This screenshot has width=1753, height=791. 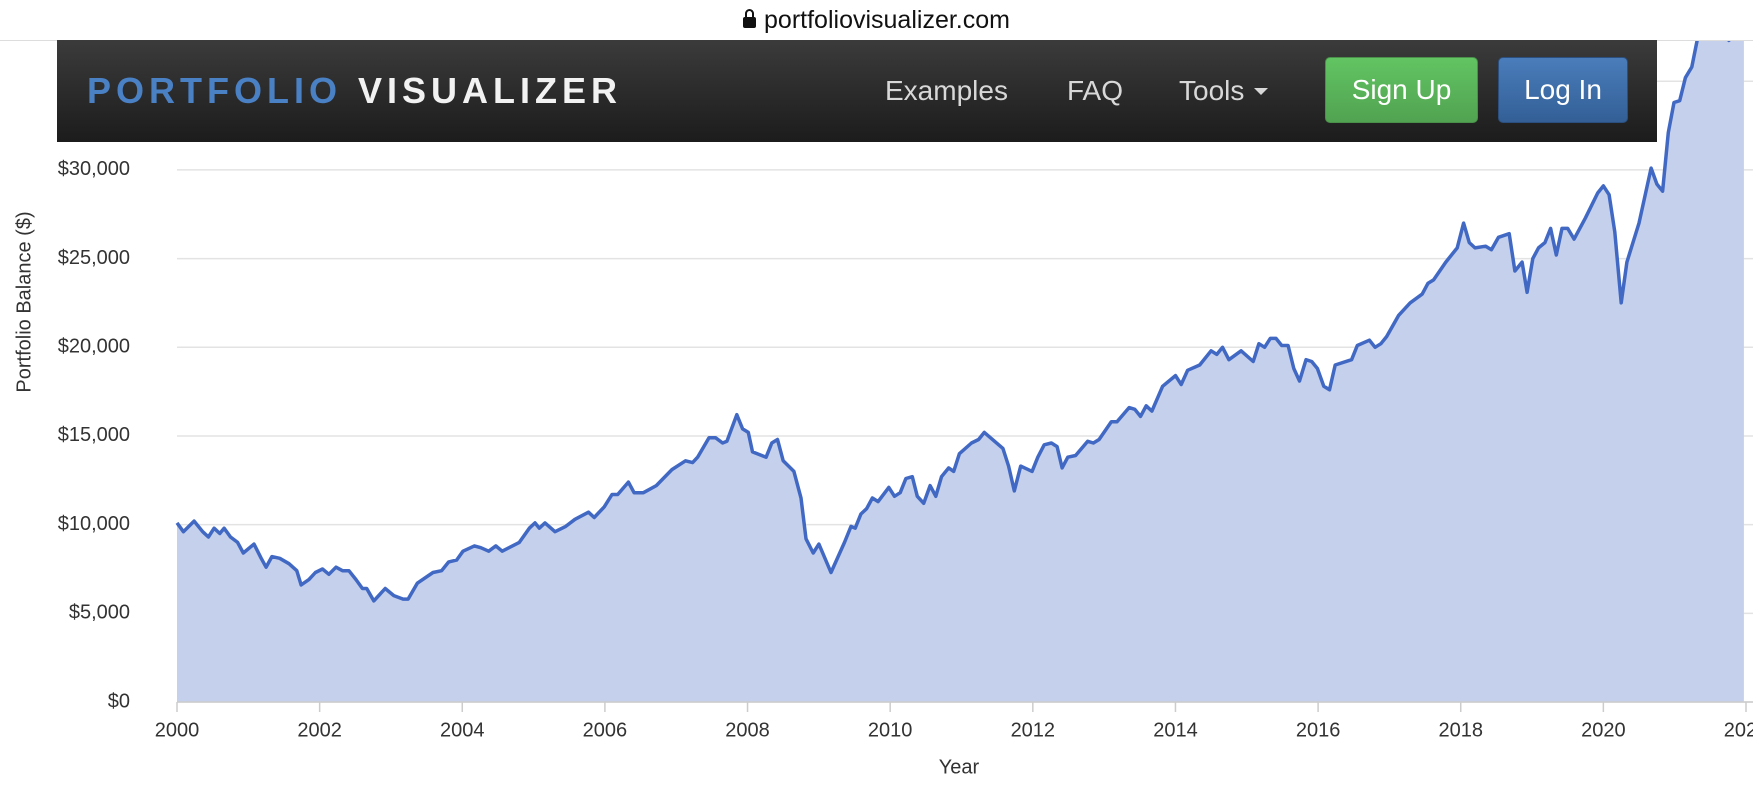 I want to click on nav-dropdown: Tools, so click(x=1224, y=91).